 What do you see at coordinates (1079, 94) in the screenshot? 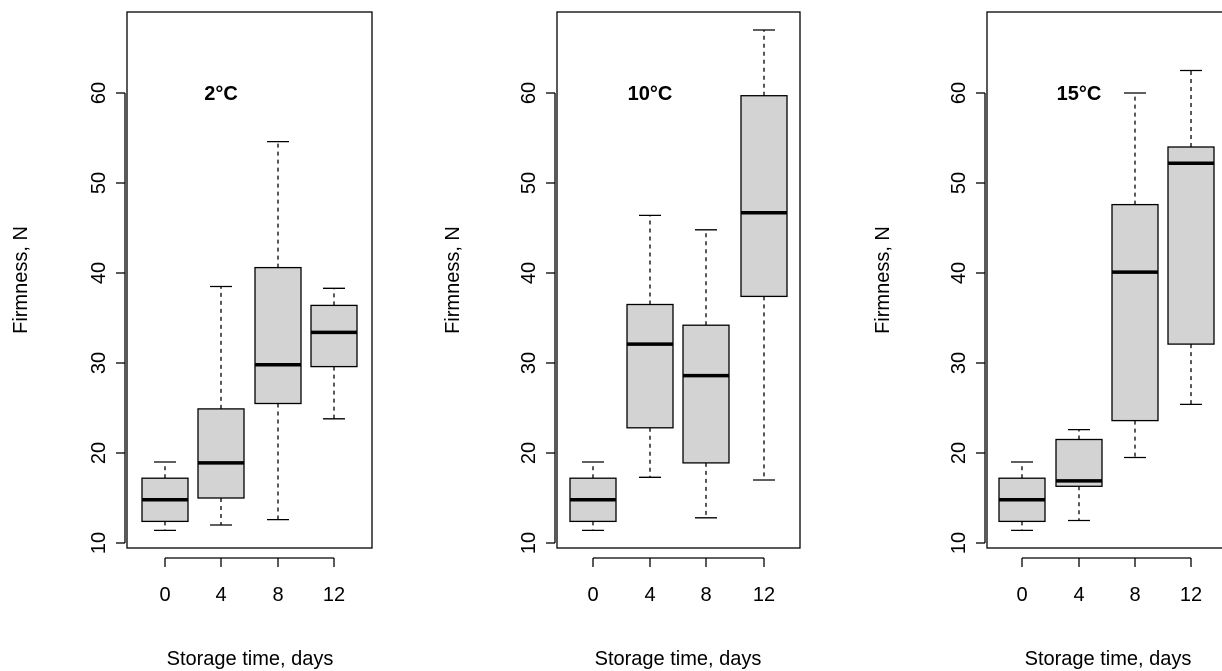
I see `panel-title: 15°C` at bounding box center [1079, 94].